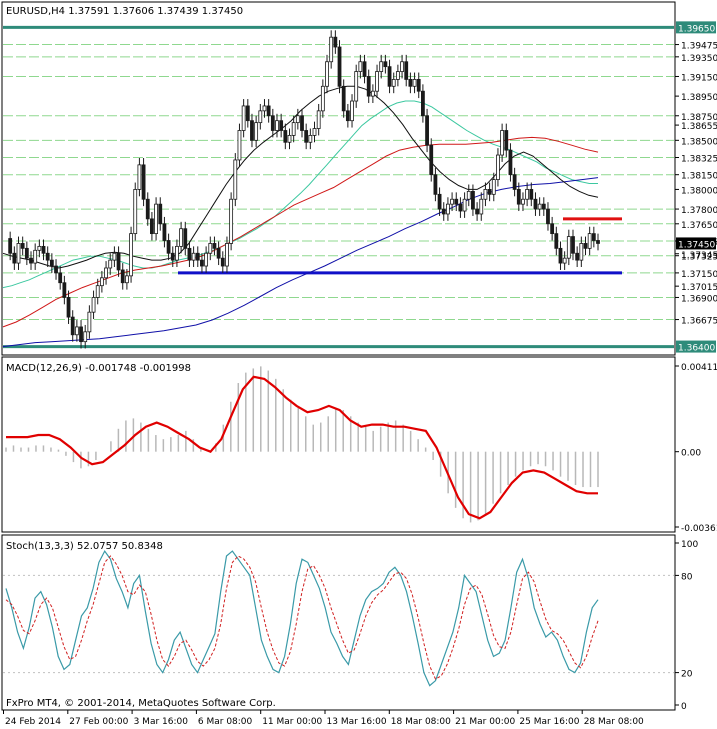 This screenshot has width=717, height=729. What do you see at coordinates (699, 98) in the screenshot?
I see `price-tick-label: 1.38950` at bounding box center [699, 98].